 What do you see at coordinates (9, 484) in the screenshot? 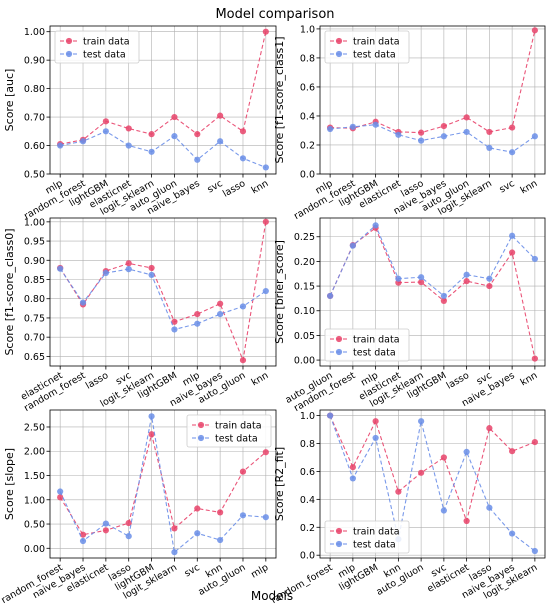
I see `y-axis-label: Score [slope]` at bounding box center [9, 484].